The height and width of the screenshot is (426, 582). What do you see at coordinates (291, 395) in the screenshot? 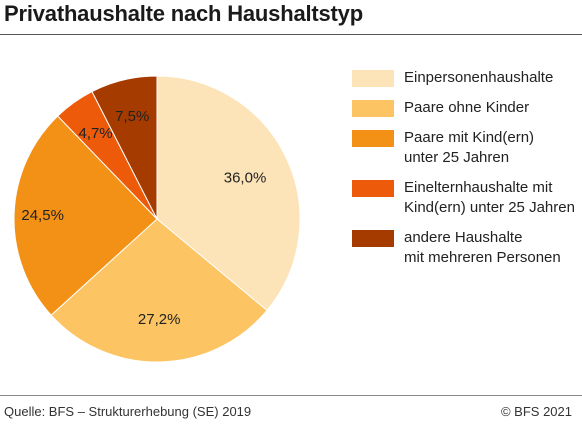
I see `footer-divider` at bounding box center [291, 395].